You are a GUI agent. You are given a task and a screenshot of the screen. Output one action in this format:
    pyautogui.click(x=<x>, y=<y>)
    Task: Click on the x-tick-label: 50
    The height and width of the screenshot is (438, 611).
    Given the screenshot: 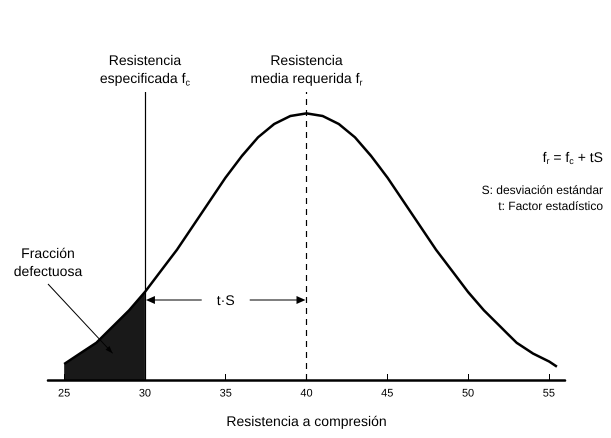 What is the action you would take?
    pyautogui.click(x=468, y=394)
    